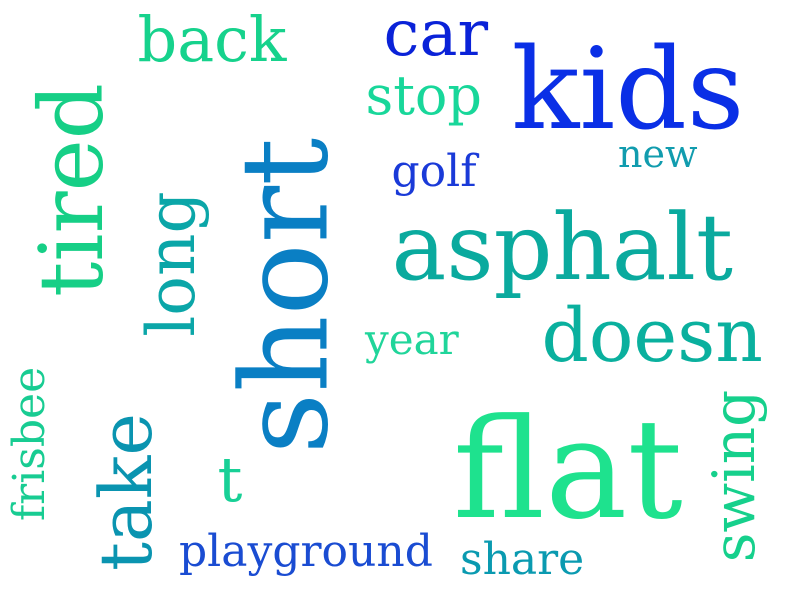  Describe the element at coordinates (436, 35) in the screenshot. I see `word-car: car` at that location.